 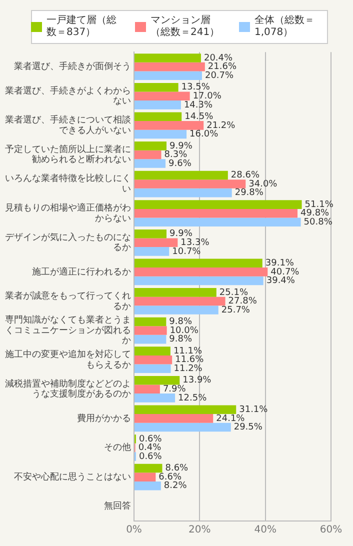 What do you see at coordinates (68, 125) in the screenshot?
I see `y-tick-label: 業者選び、手続きについて相談できる人がいない` at bounding box center [68, 125].